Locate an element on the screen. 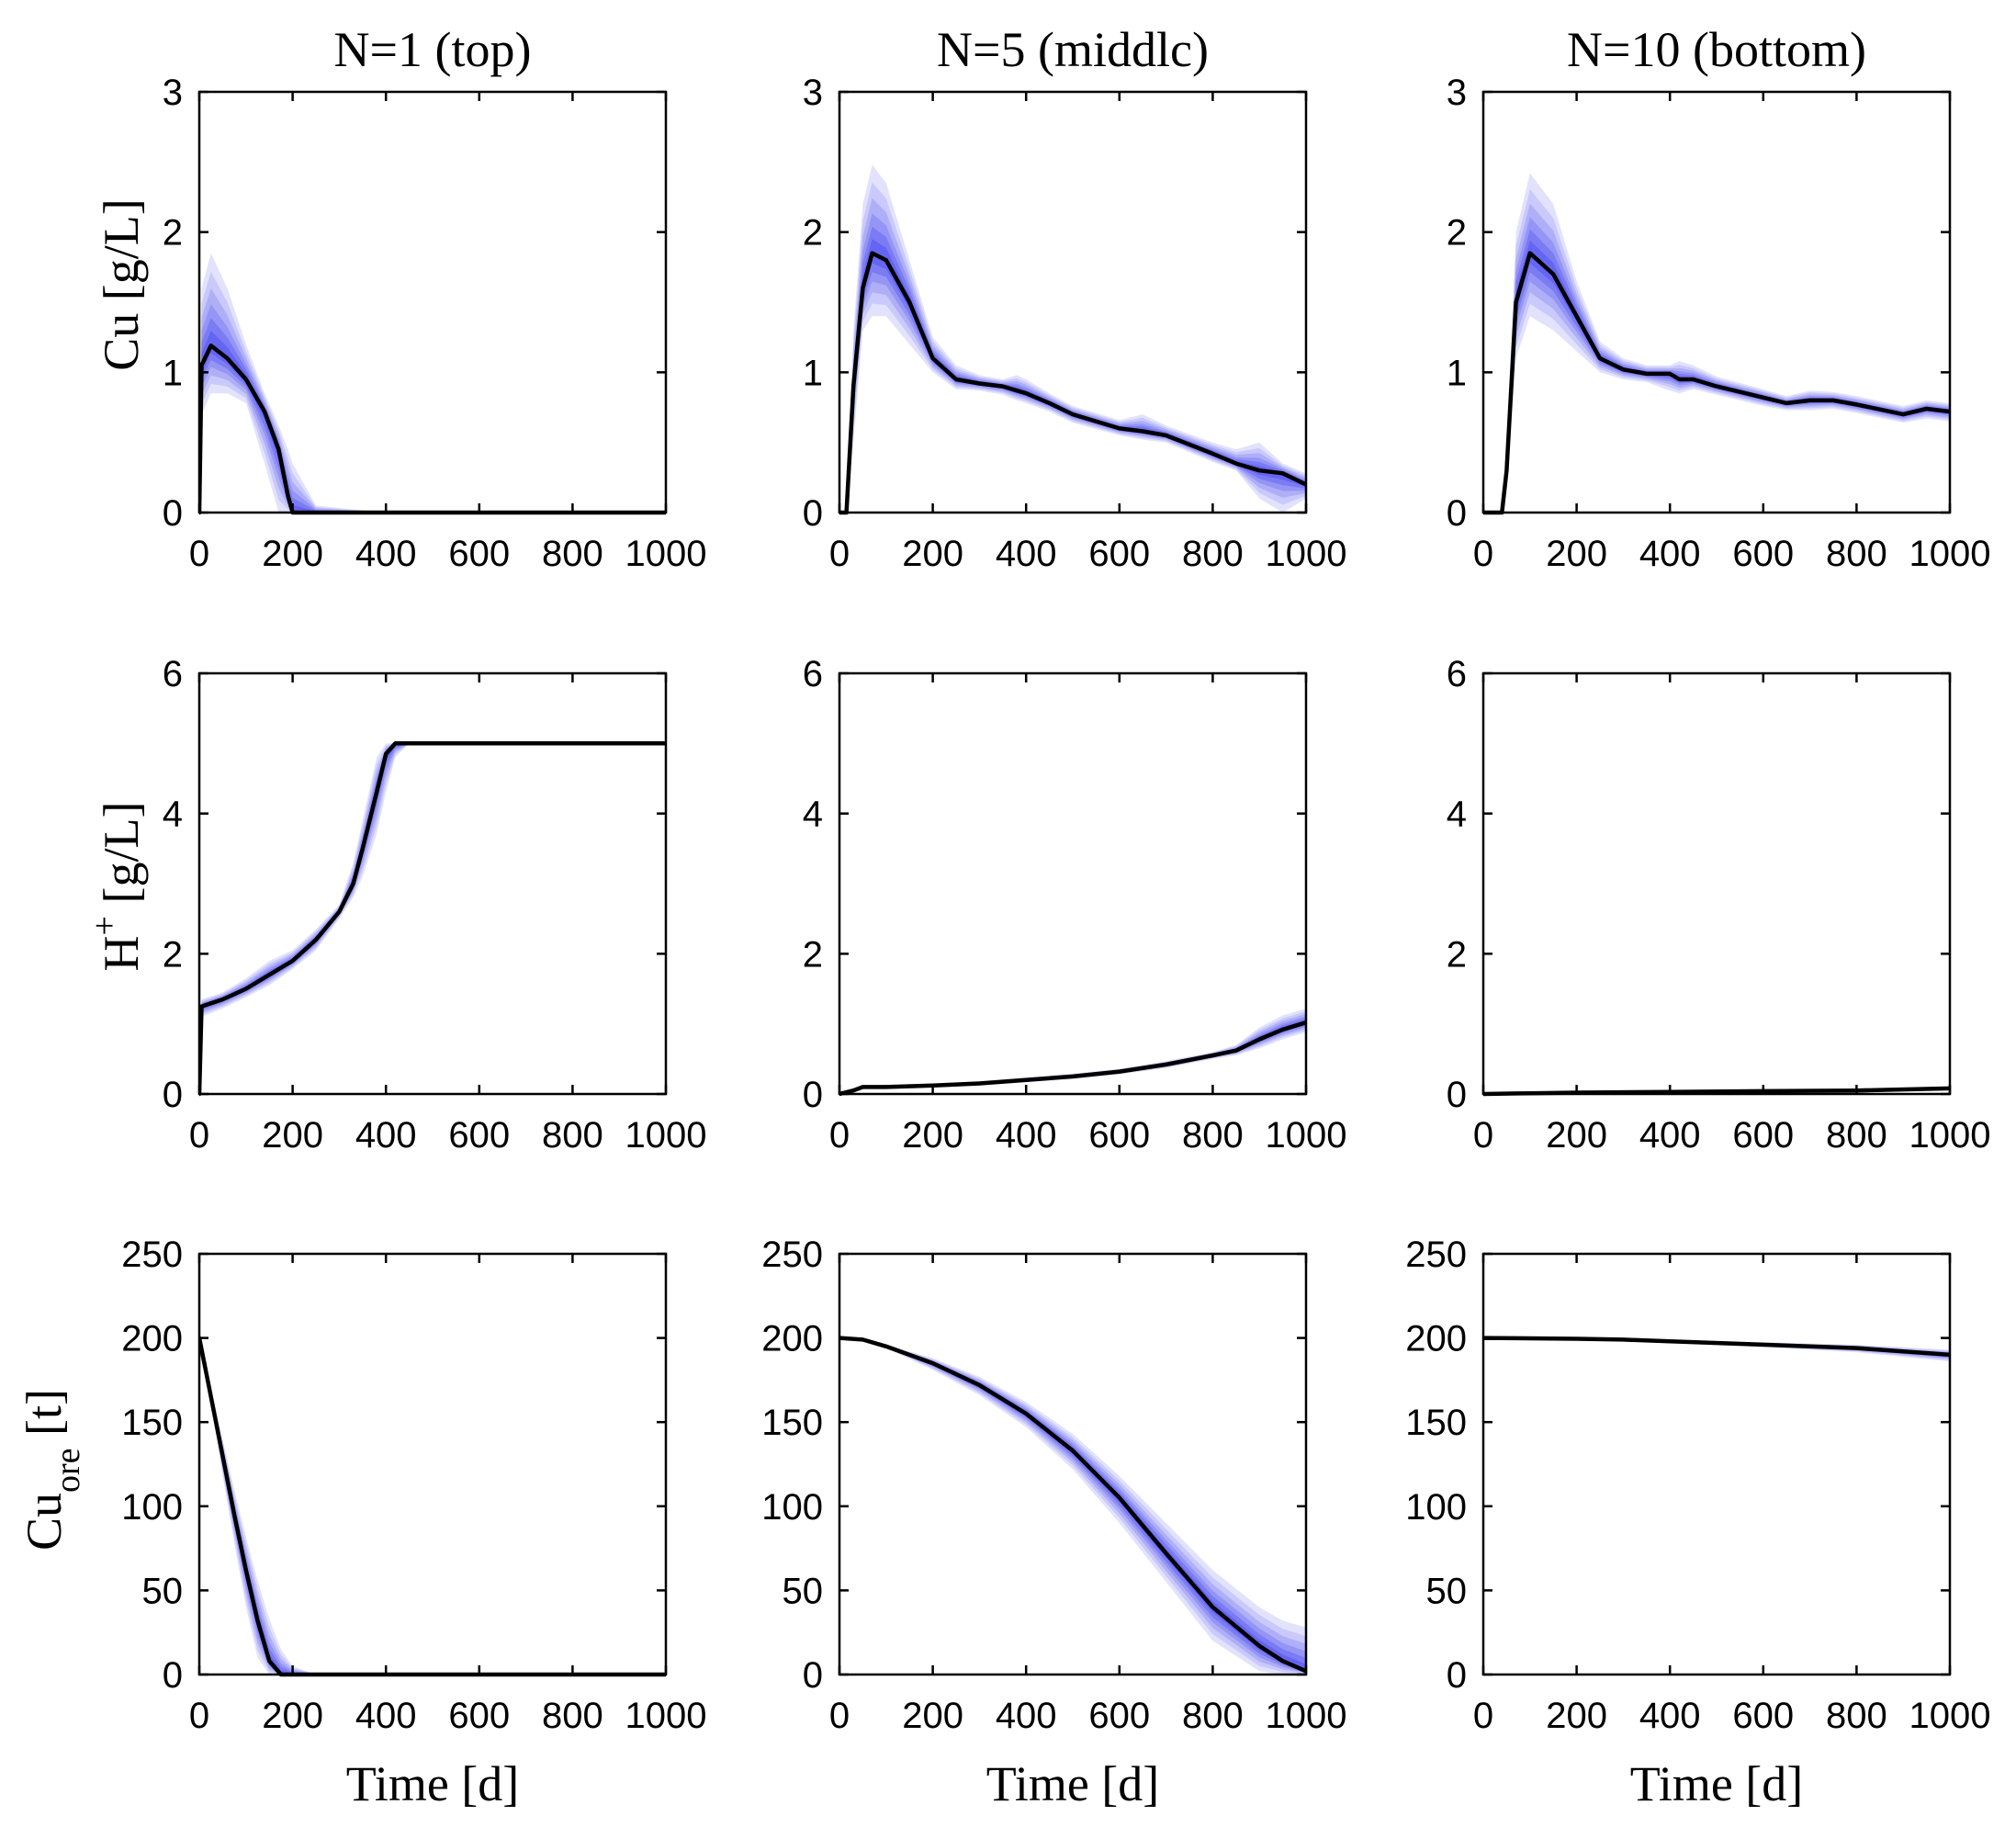 The height and width of the screenshot is (1827, 2016). ylabel-h-tail: [g/L] is located at coordinates (122, 859).